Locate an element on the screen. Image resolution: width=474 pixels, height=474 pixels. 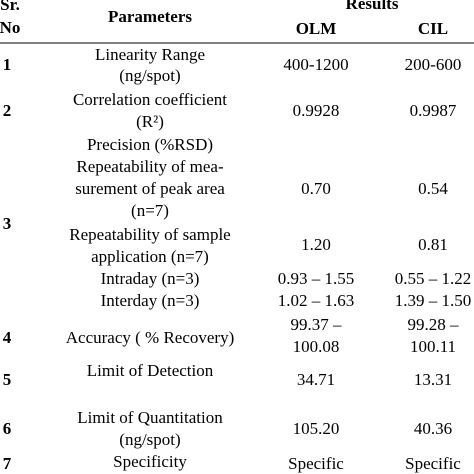
parameter: Accuracy ( % Recovery) is located at coordinates (150, 337).